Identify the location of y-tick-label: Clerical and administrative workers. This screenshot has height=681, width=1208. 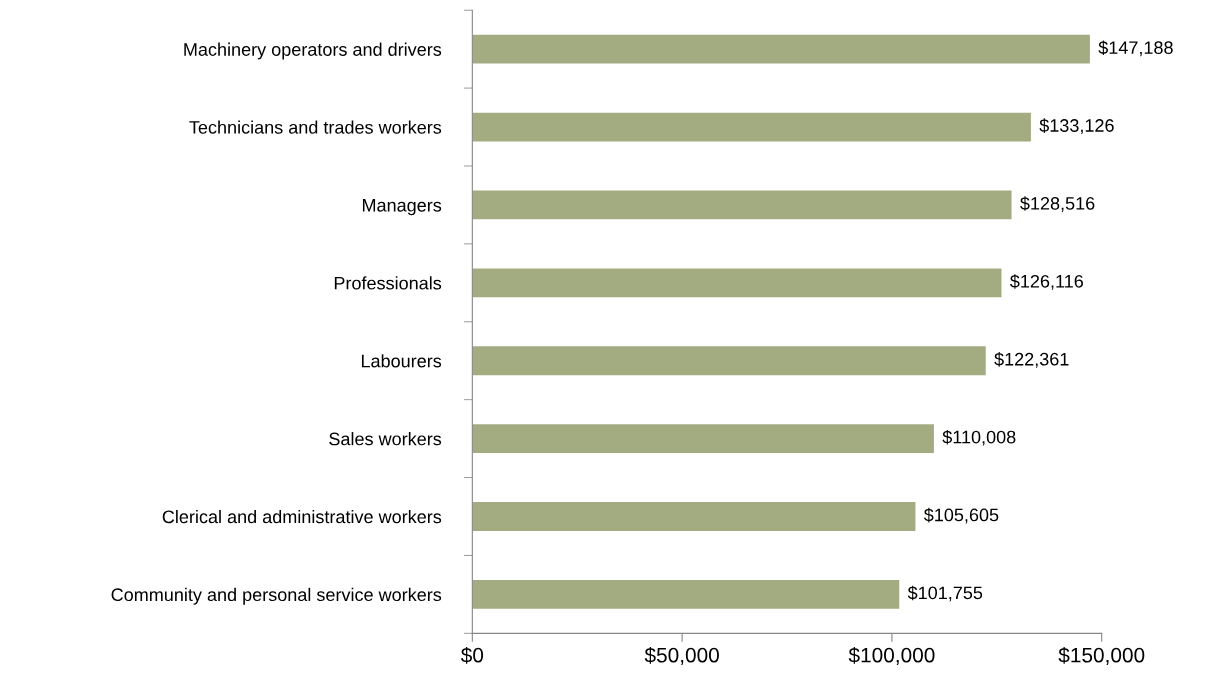
(302, 516).